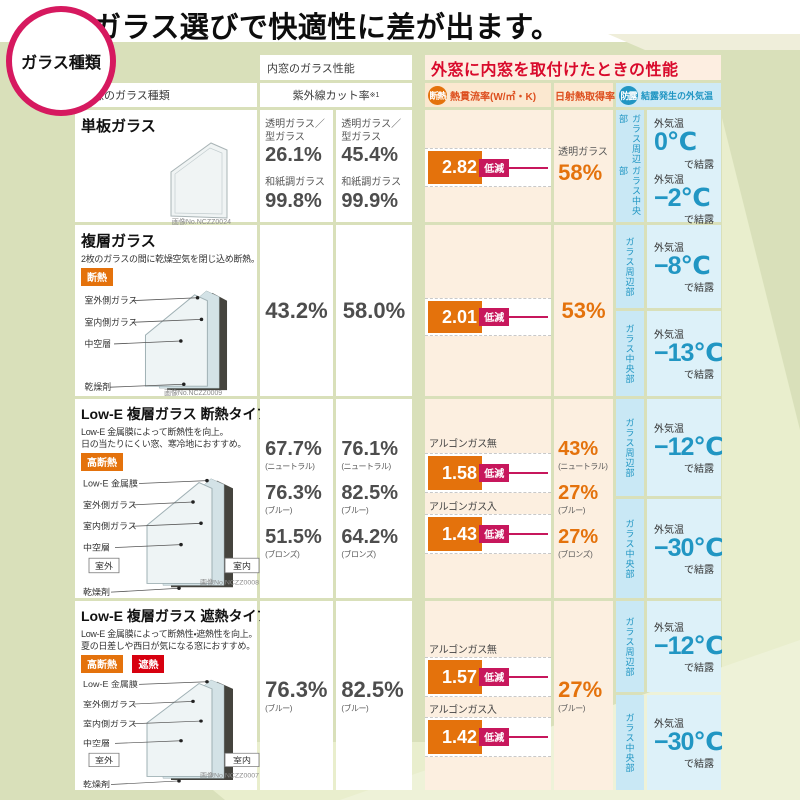 This screenshot has width=800, height=800. Describe the element at coordinates (96, 547) in the screenshot. I see `diagram-label: 中空層` at that location.